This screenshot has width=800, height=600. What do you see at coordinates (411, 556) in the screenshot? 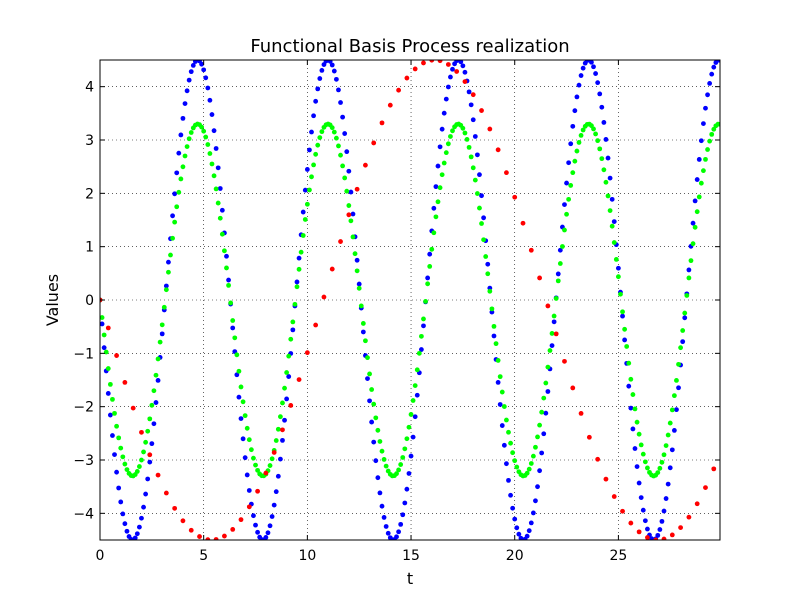
I see `x-tick-label: 15` at bounding box center [411, 556].